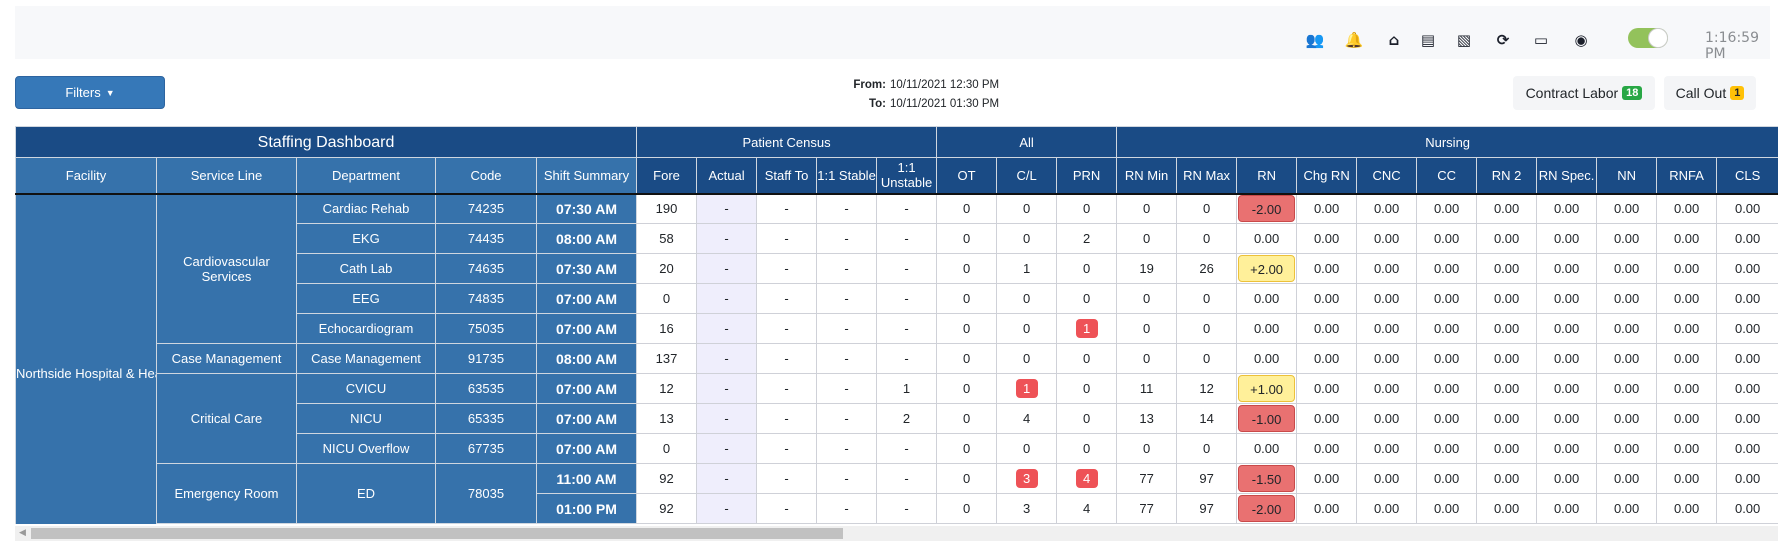  I want to click on column-header-cnc: CNC, so click(1387, 176).